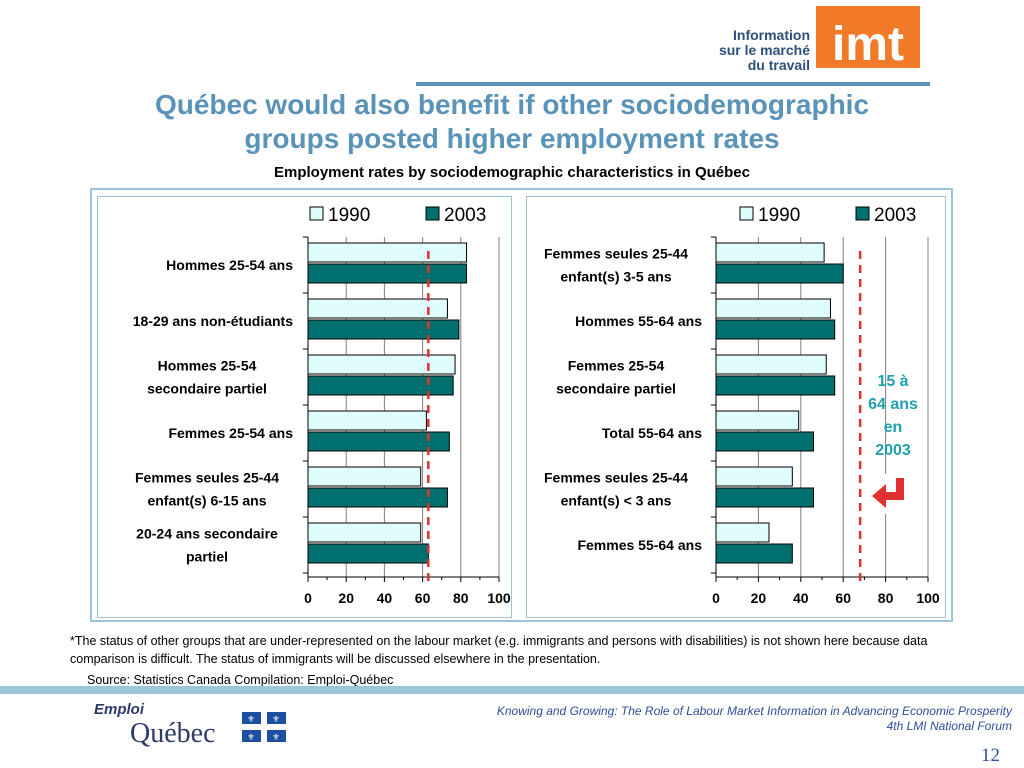 The width and height of the screenshot is (1024, 768). I want to click on return-arrow-icon, so click(888, 494).